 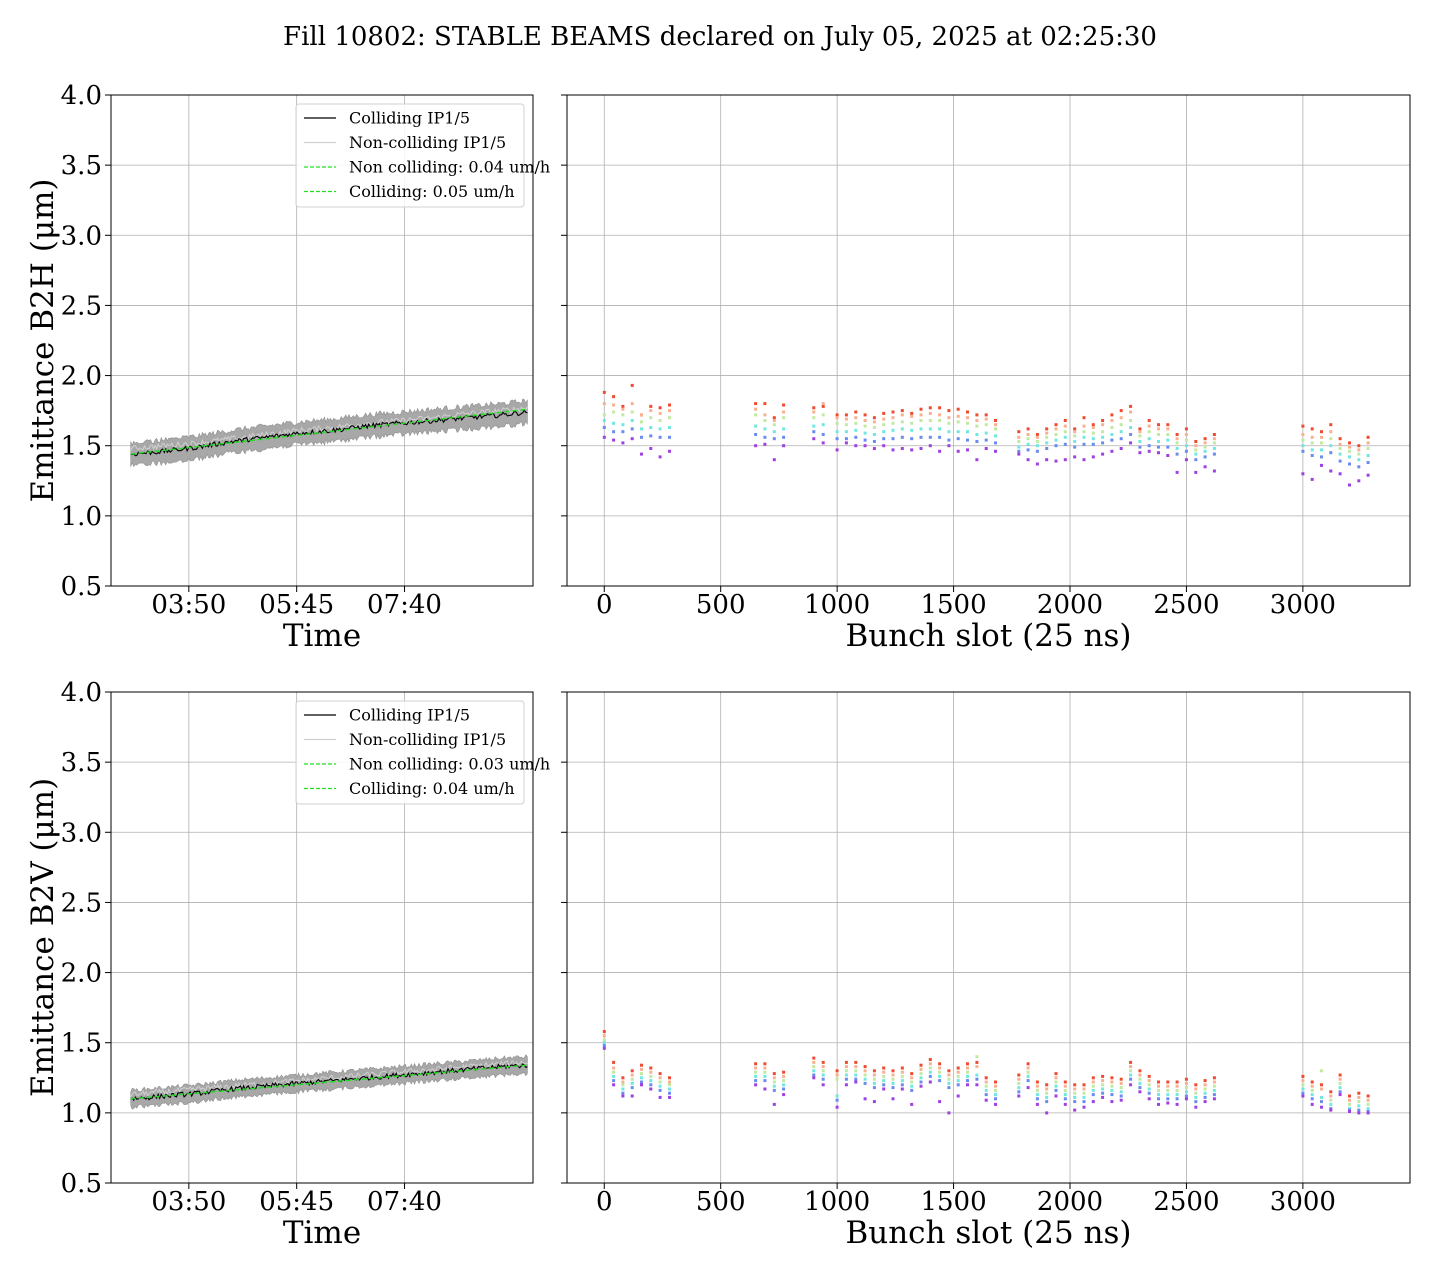 What do you see at coordinates (188, 605) in the screenshot?
I see `x-tick-label: 03:50` at bounding box center [188, 605].